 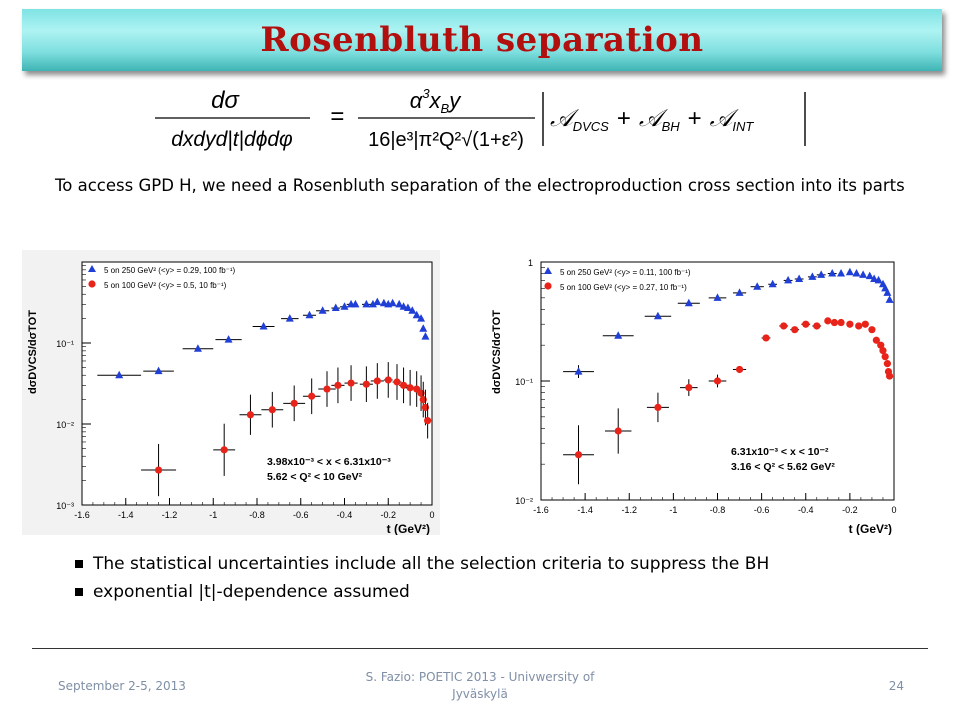 I want to click on footer-date: September 2-5, 2013, so click(x=122, y=686).